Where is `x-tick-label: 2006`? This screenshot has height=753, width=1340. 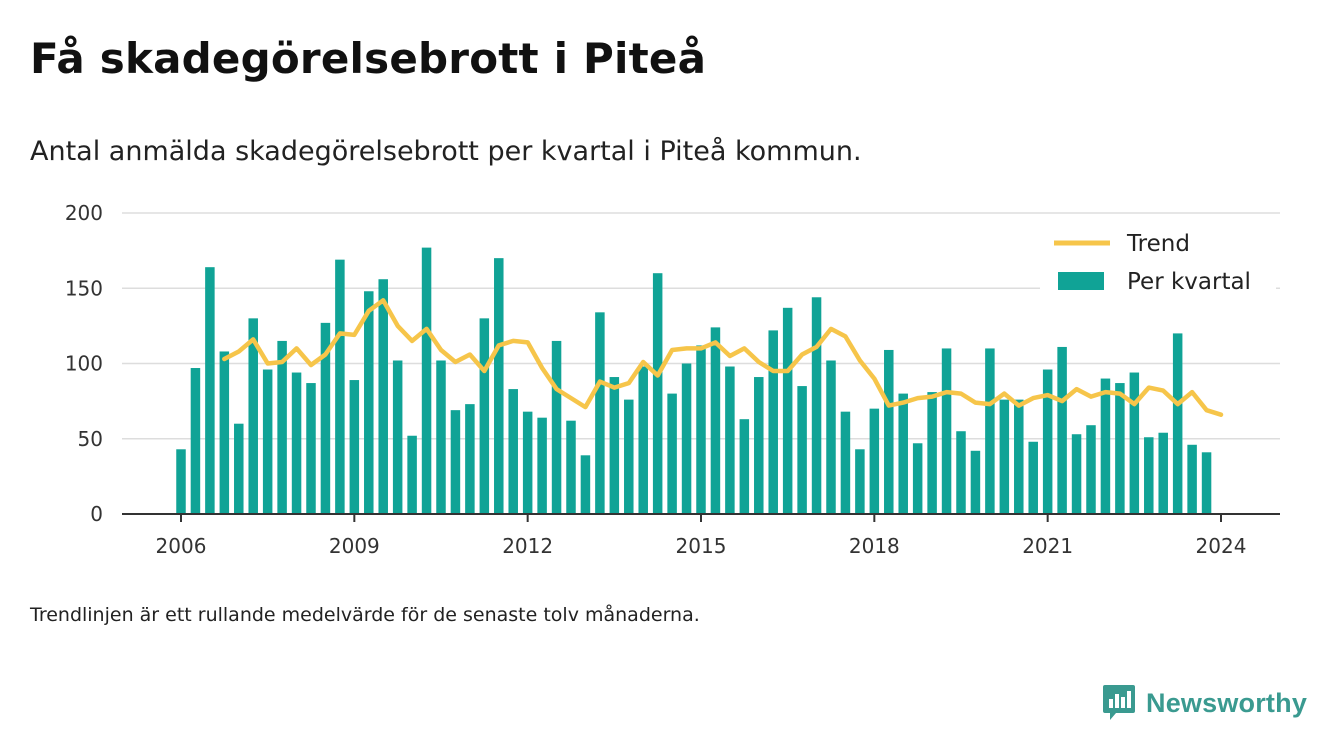 x-tick-label: 2006 is located at coordinates (181, 546).